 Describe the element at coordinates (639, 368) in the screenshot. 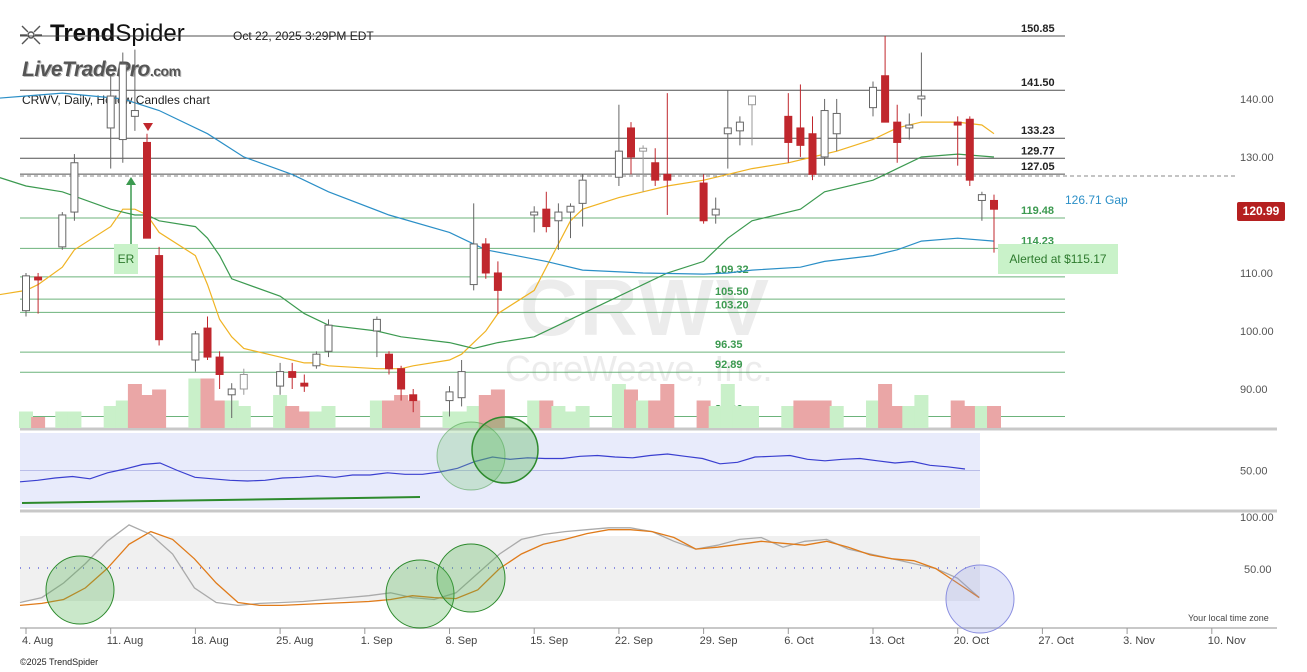

I see `watermark-company: CoreWeave, Inc.` at that location.